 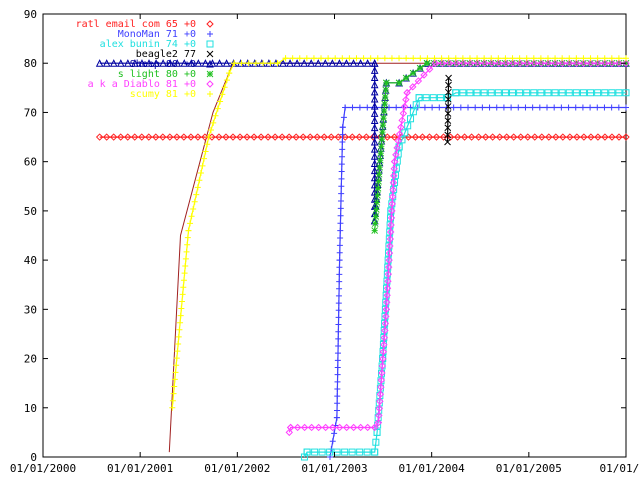 What do you see at coordinates (140, 468) in the screenshot?
I see `x-tick-label: 01/01/2001` at bounding box center [140, 468].